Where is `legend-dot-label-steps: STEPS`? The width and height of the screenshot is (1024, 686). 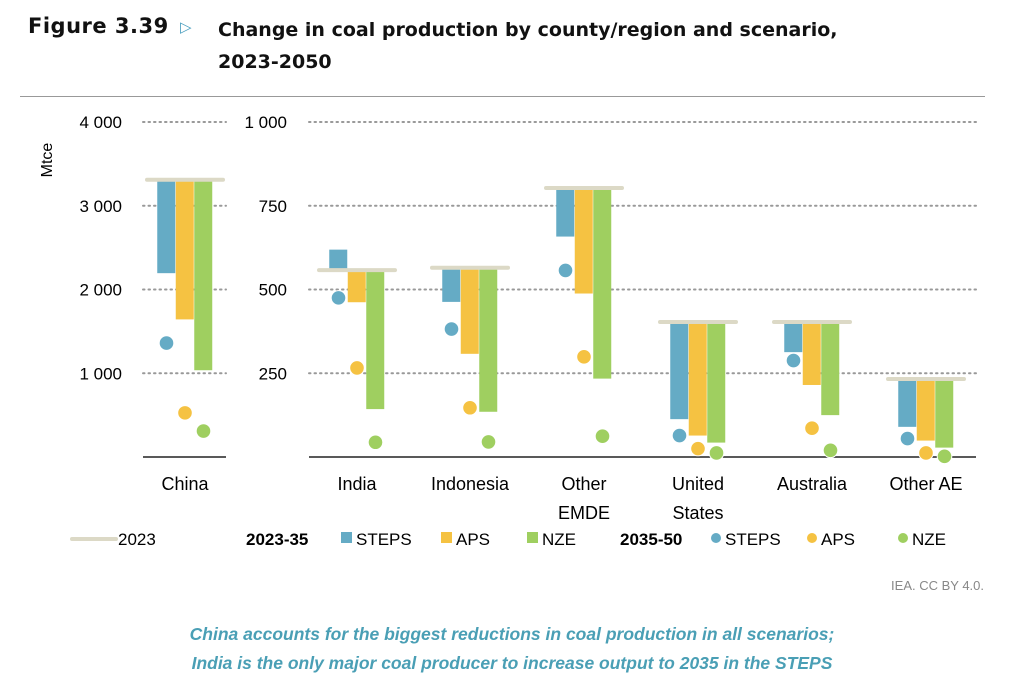
legend-dot-label-steps: STEPS is located at coordinates (753, 539).